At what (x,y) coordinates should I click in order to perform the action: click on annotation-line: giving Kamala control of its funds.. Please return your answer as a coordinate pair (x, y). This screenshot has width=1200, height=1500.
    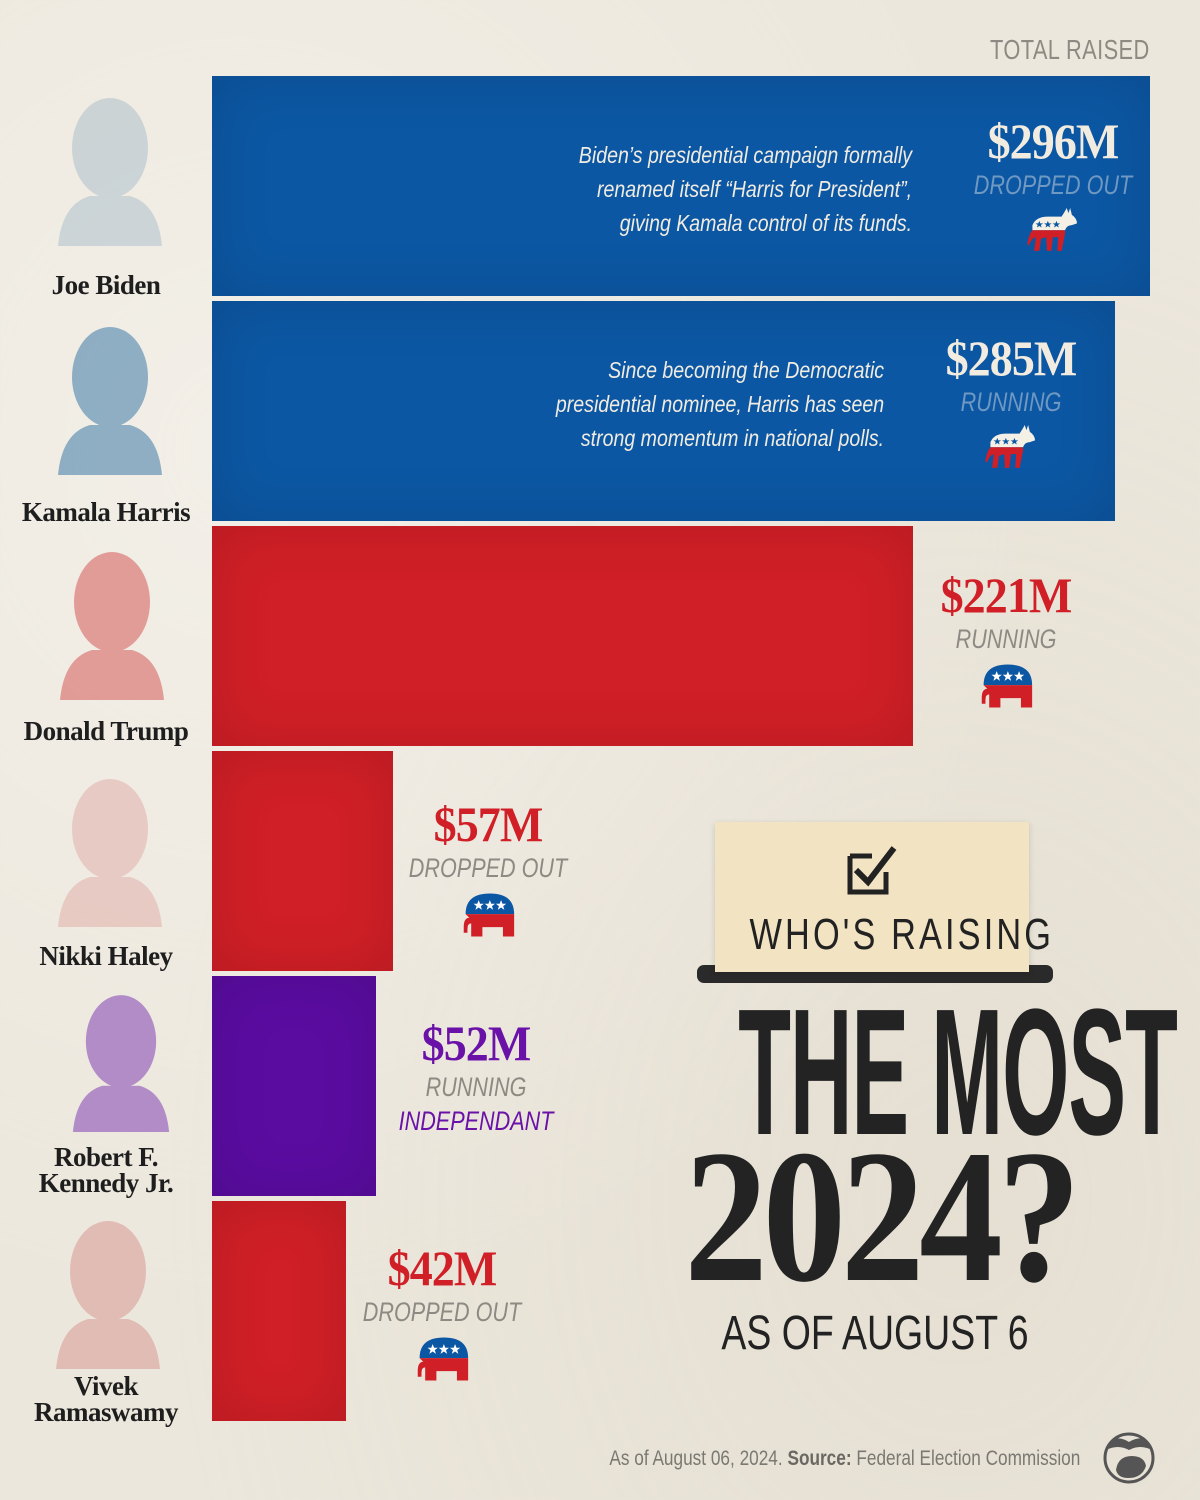
    Looking at the image, I should click on (765, 223).